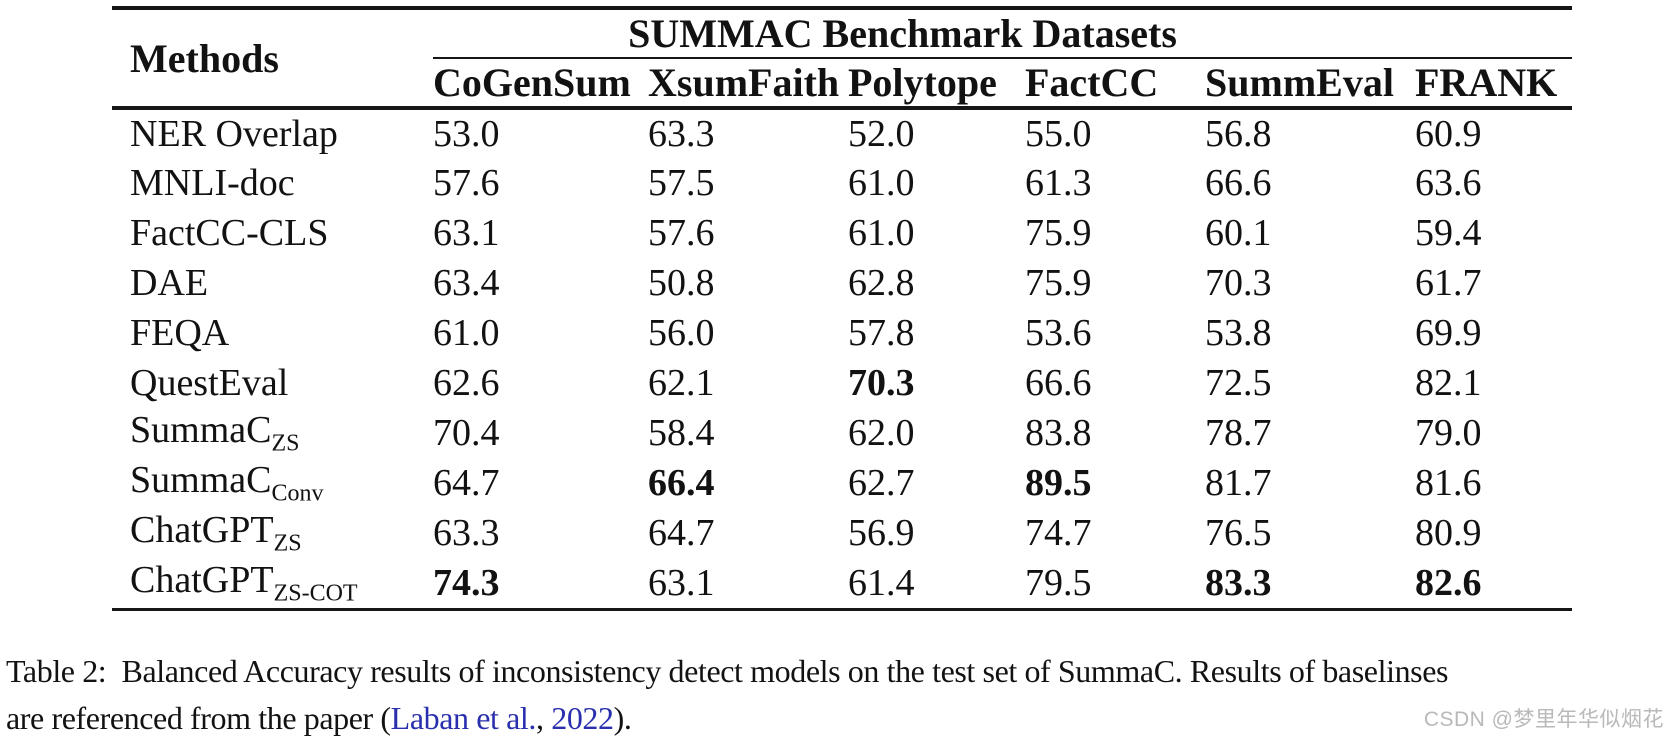  What do you see at coordinates (842, 233) in the screenshot?
I see `table-row: FactCC-CLS 63.1 57.6 61.0 75.9 60.1 59.4` at bounding box center [842, 233].